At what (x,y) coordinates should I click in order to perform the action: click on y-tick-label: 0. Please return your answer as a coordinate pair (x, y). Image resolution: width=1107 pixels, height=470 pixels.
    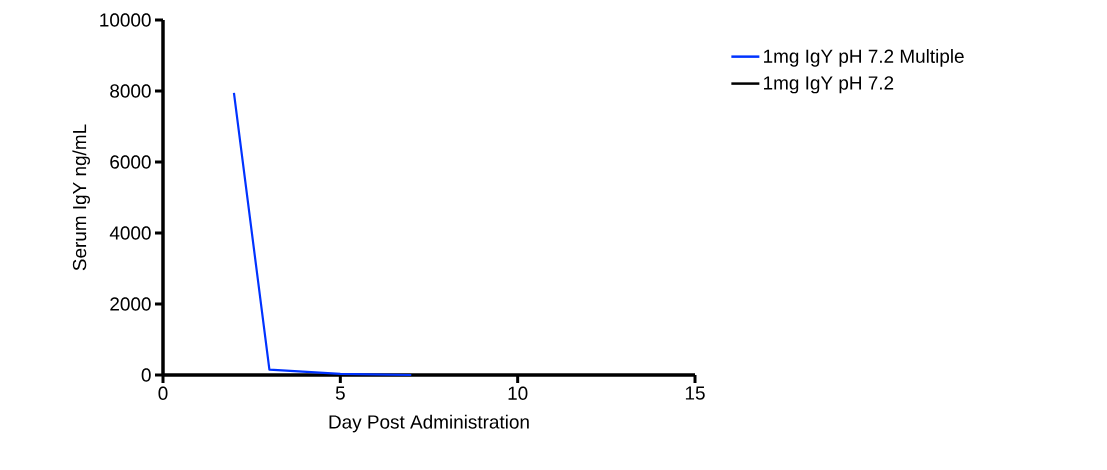
    Looking at the image, I should click on (146, 375).